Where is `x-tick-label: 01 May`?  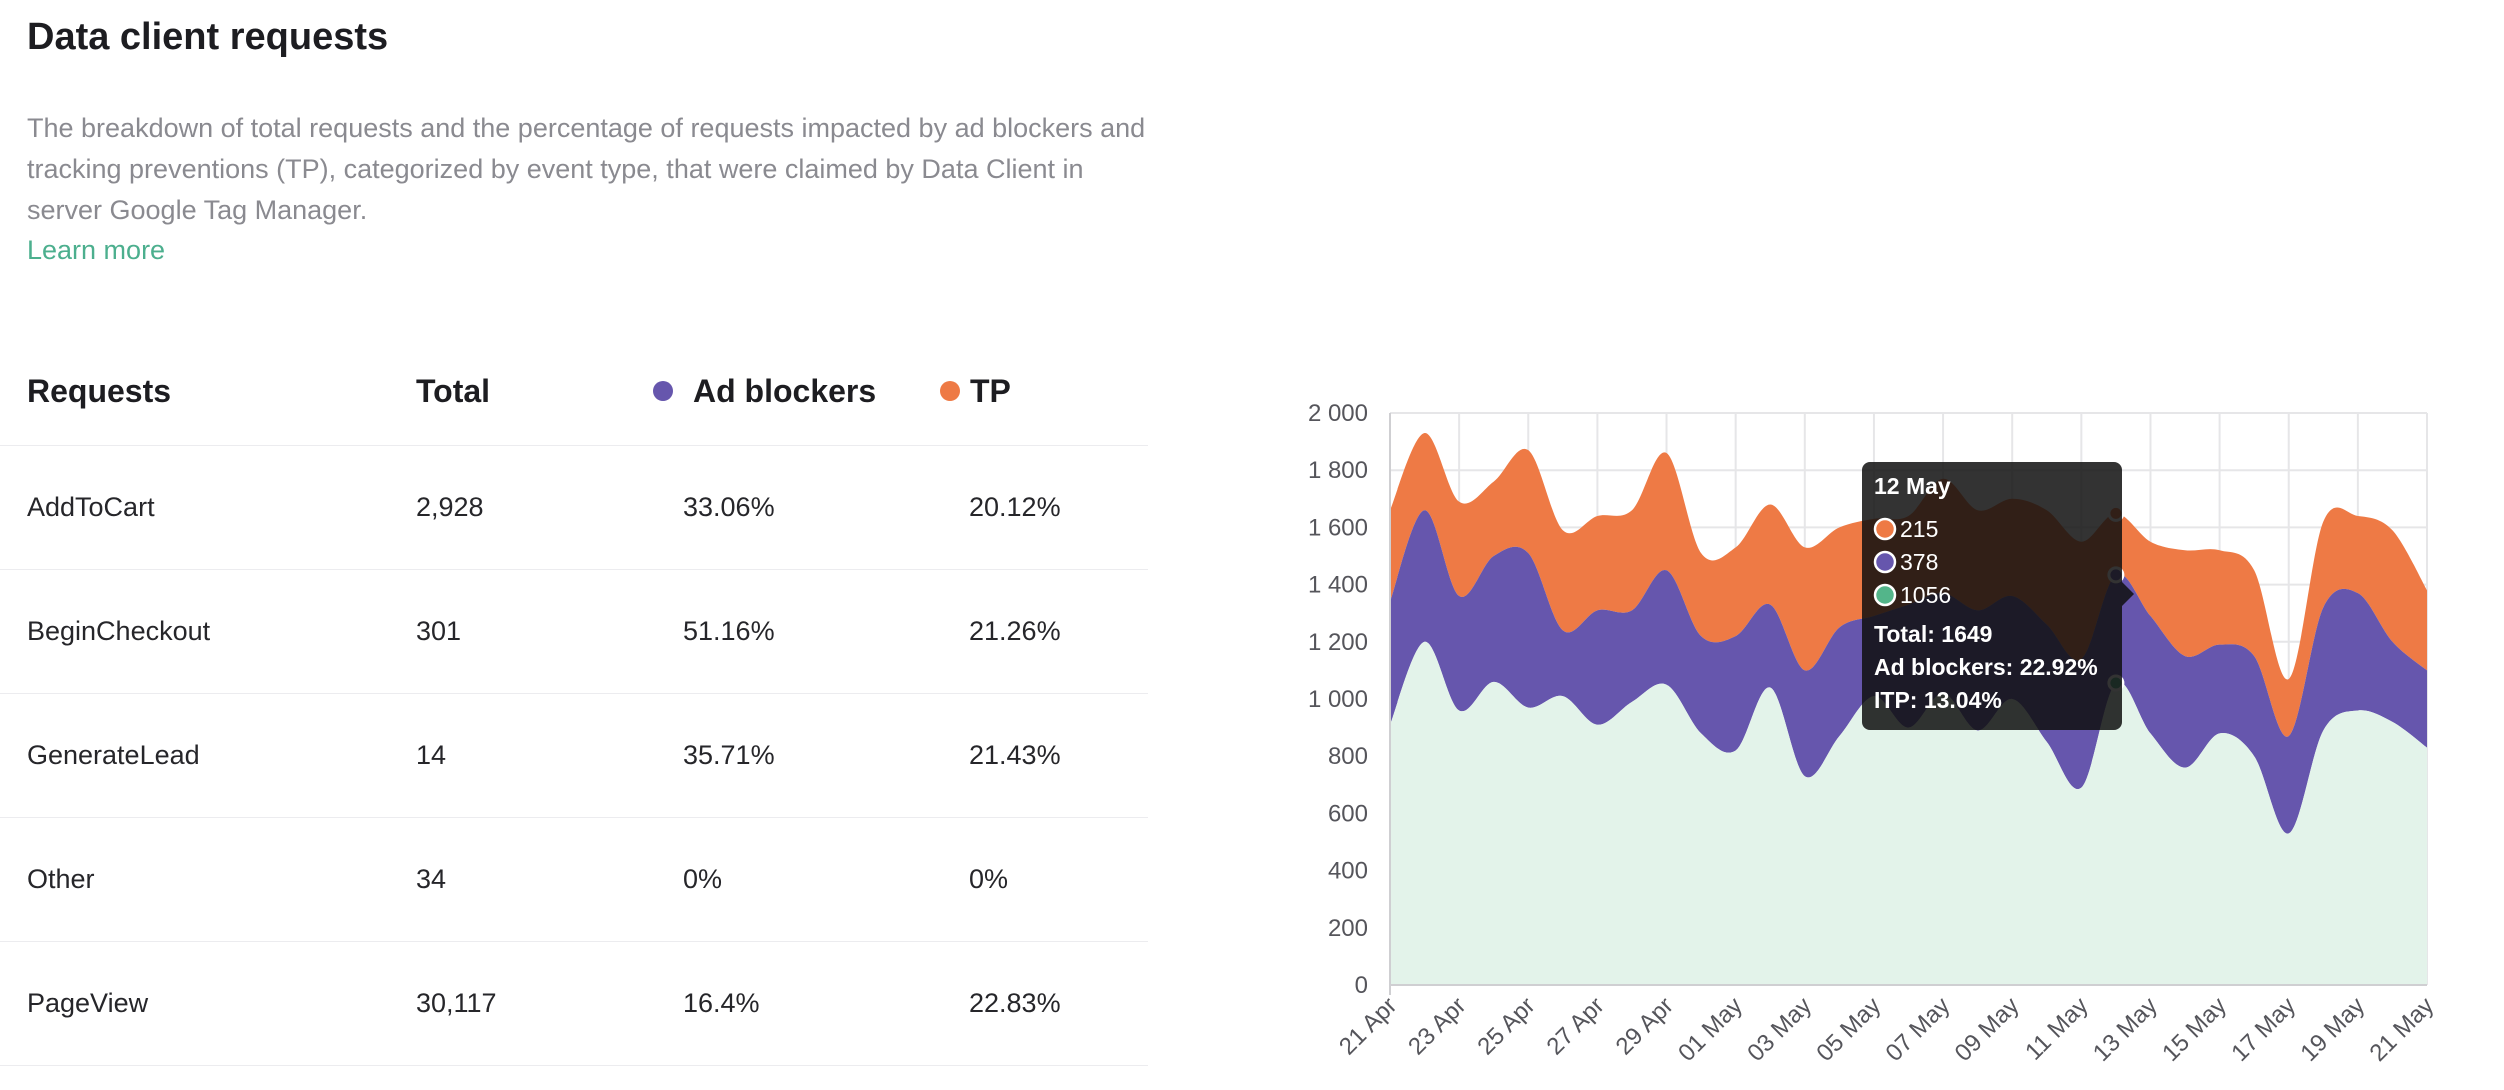 x-tick-label: 01 May is located at coordinates (1710, 1029).